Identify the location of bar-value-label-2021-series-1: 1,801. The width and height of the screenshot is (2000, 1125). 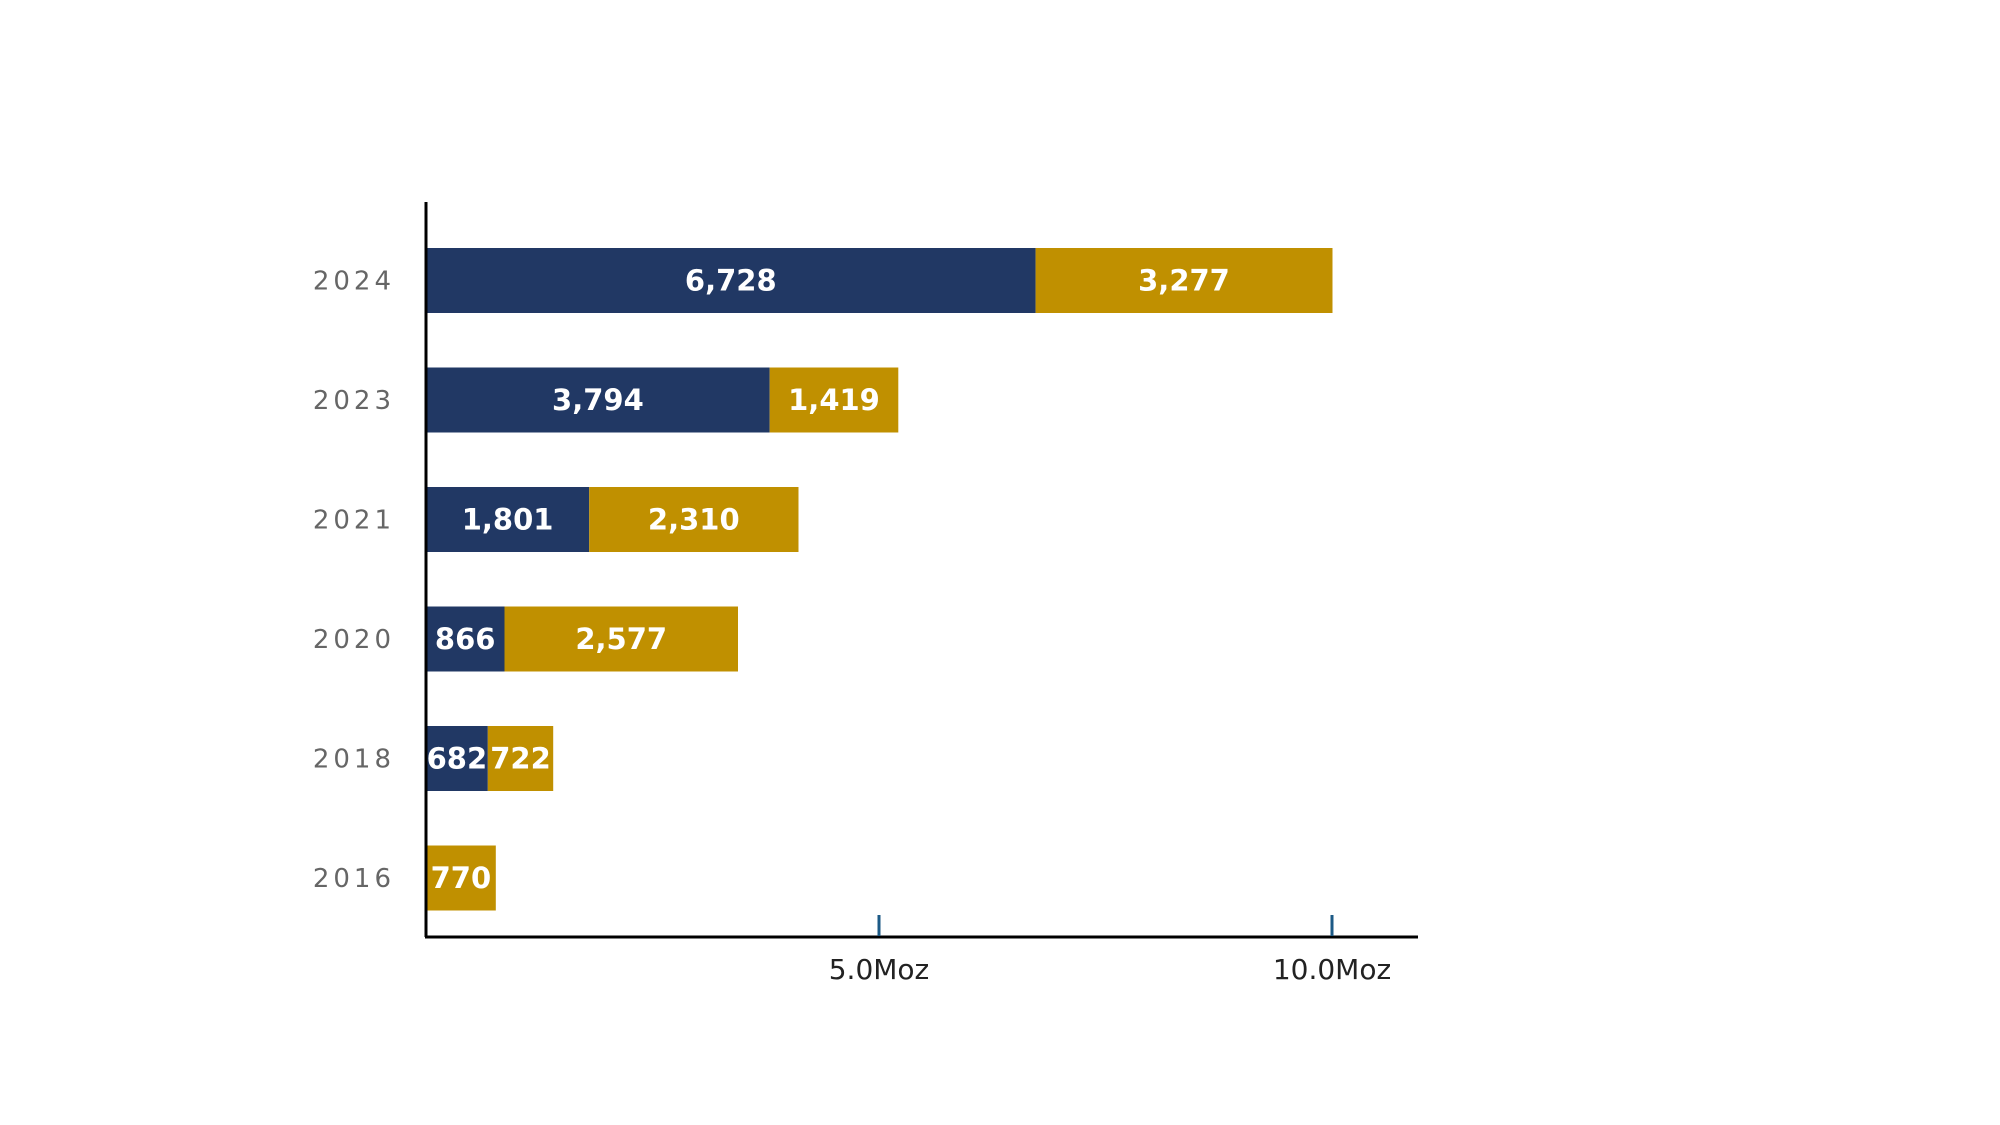
(508, 520).